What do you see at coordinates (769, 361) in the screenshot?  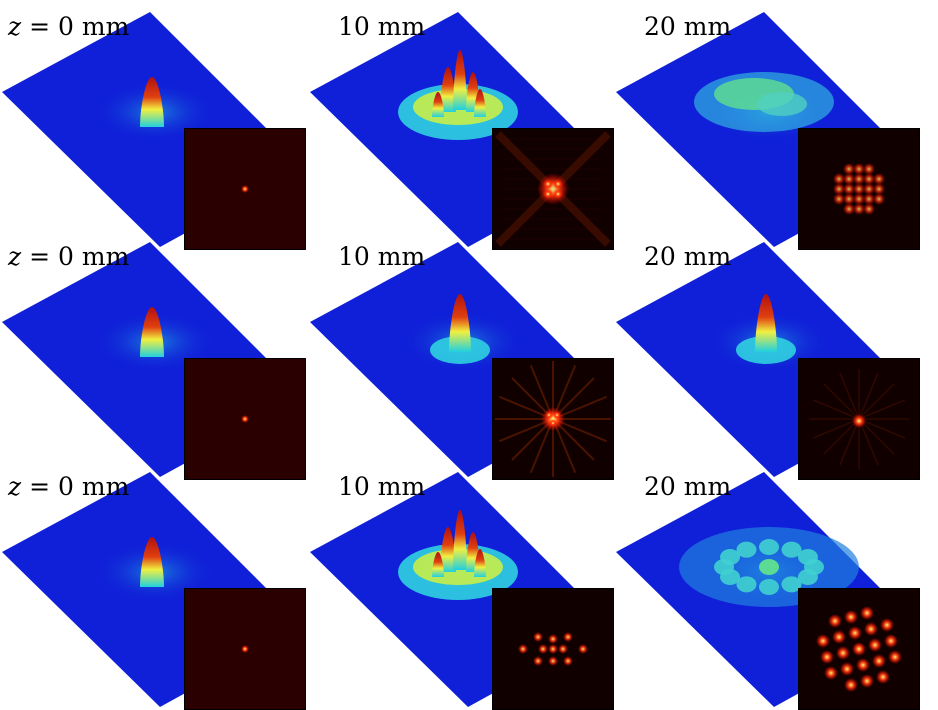 I see `panel-r2-c3: 20 mm` at bounding box center [769, 361].